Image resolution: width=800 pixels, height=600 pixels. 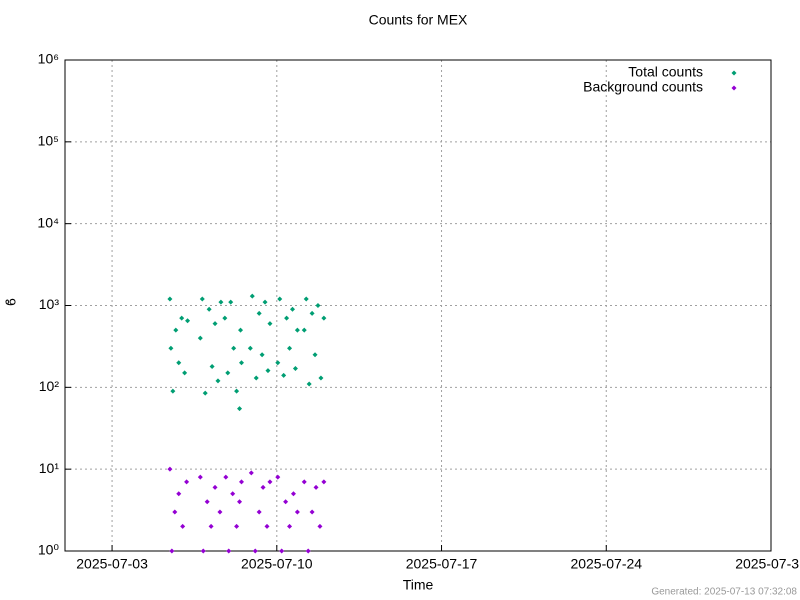 I want to click on x-tick-label: 2025-07-24, so click(x=606, y=564).